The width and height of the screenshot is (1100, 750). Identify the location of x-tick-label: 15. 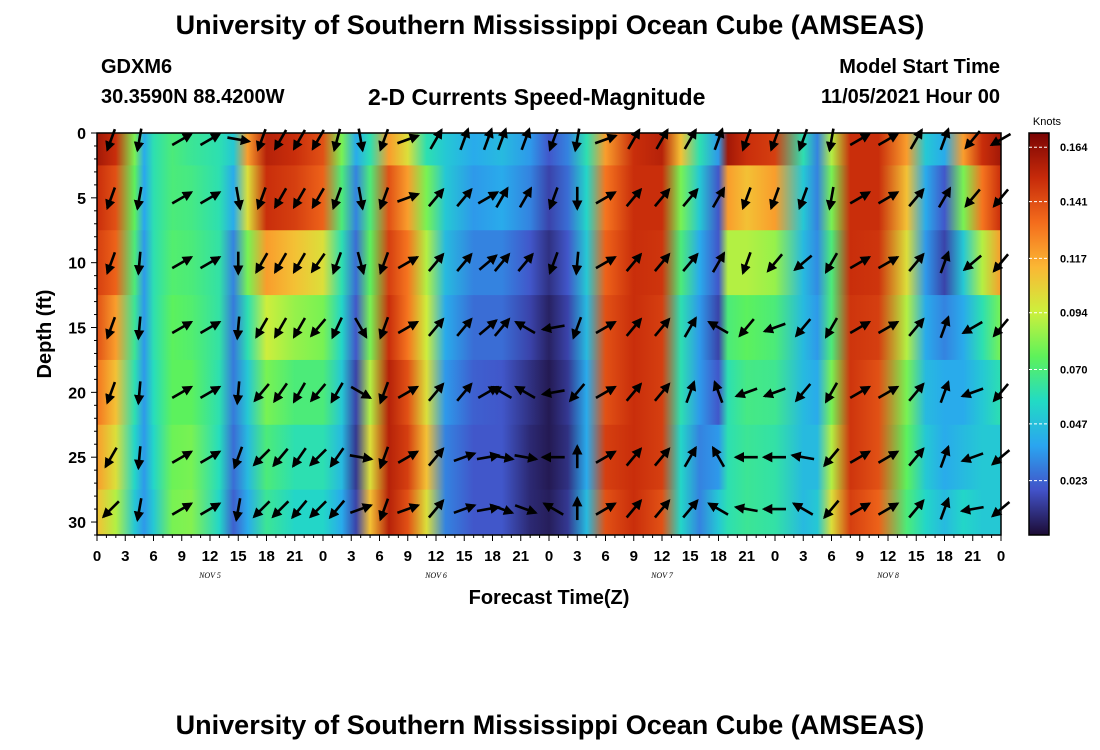
(464, 556).